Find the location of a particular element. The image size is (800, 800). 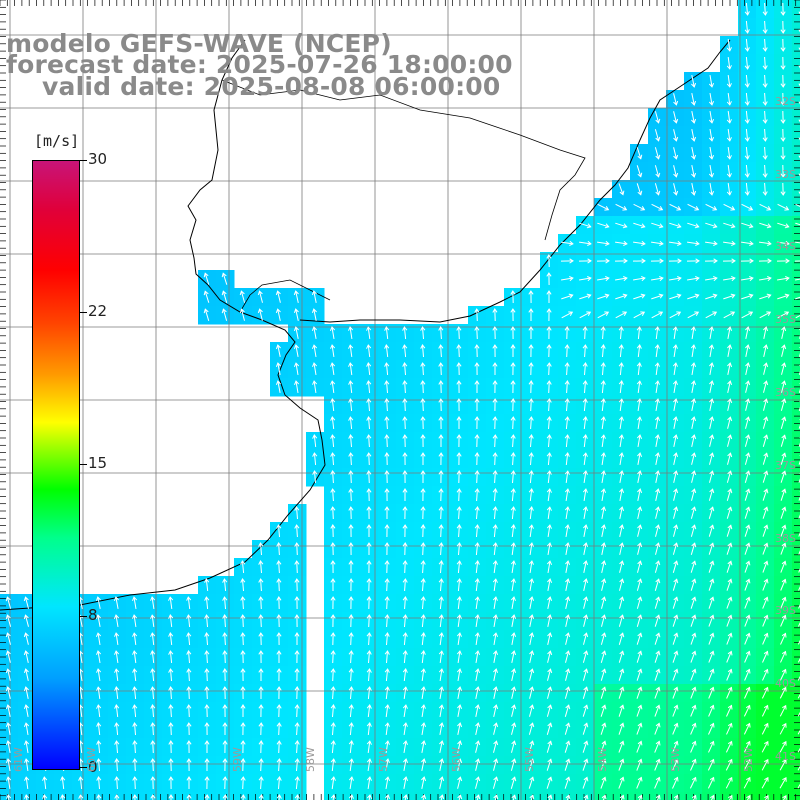

lon-label: 60W is located at coordinates (91, 759).